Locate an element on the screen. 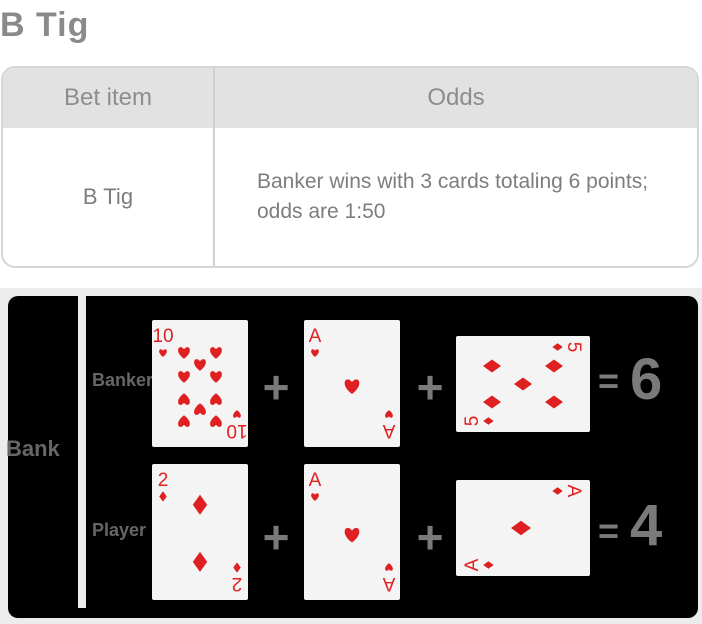 This screenshot has height=624, width=702. row-label-banker: Banker is located at coordinates (123, 380).